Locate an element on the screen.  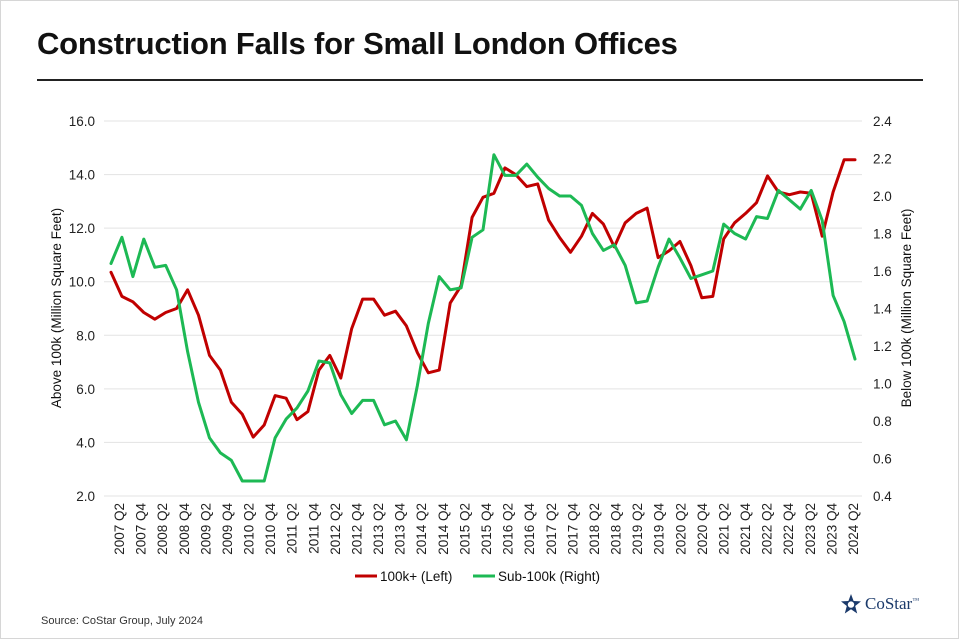
left-tick-label: 12.0 is located at coordinates (82, 228).